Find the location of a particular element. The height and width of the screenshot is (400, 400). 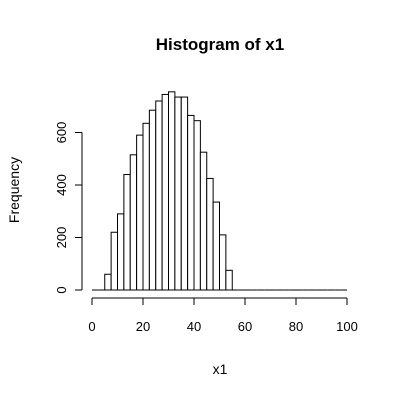

chart-title: Histogram of x1 is located at coordinates (220, 44).